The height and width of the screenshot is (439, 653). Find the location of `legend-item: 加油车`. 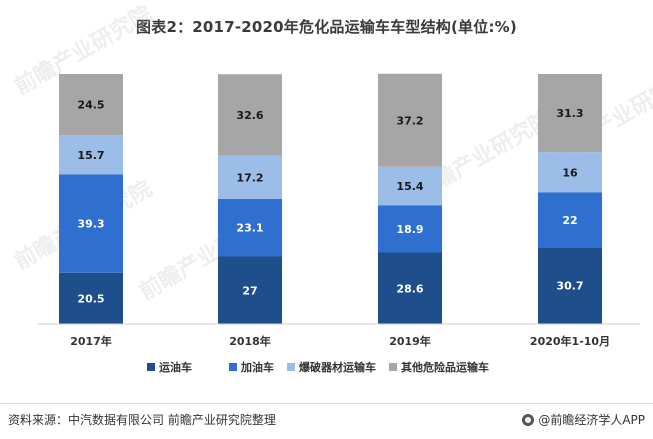

legend-item: 加油车 is located at coordinates (251, 367).